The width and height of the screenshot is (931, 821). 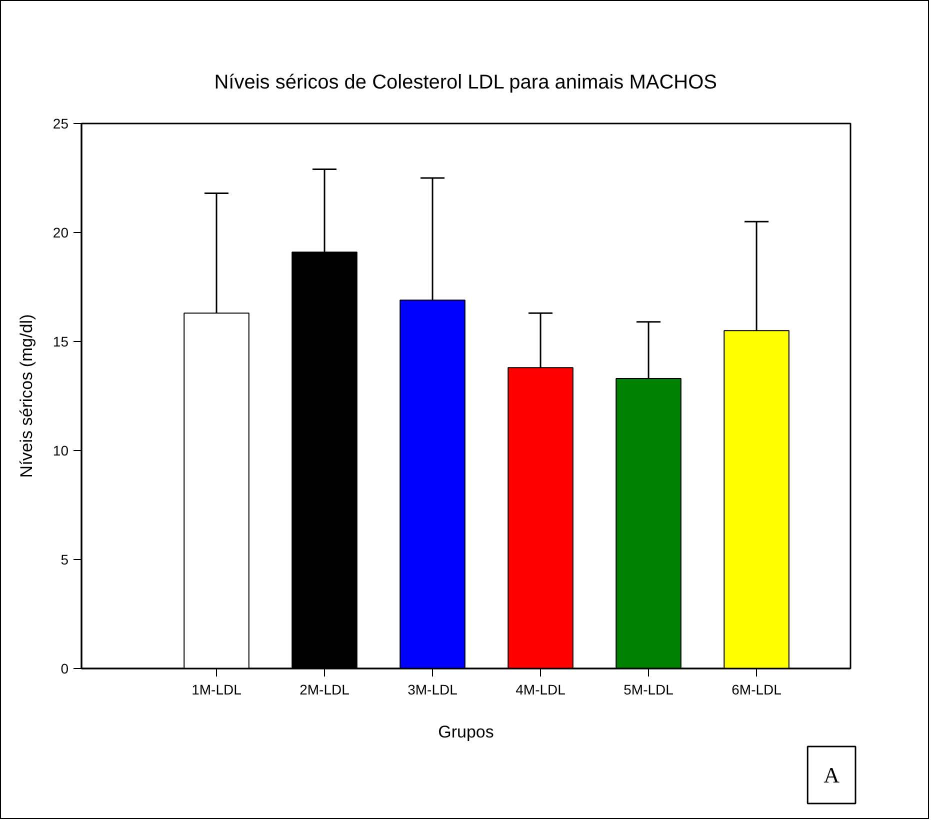 What do you see at coordinates (466, 83) in the screenshot?
I see `chart-title: Níveis séricos de Colesterol LDL para animais MACHOS` at bounding box center [466, 83].